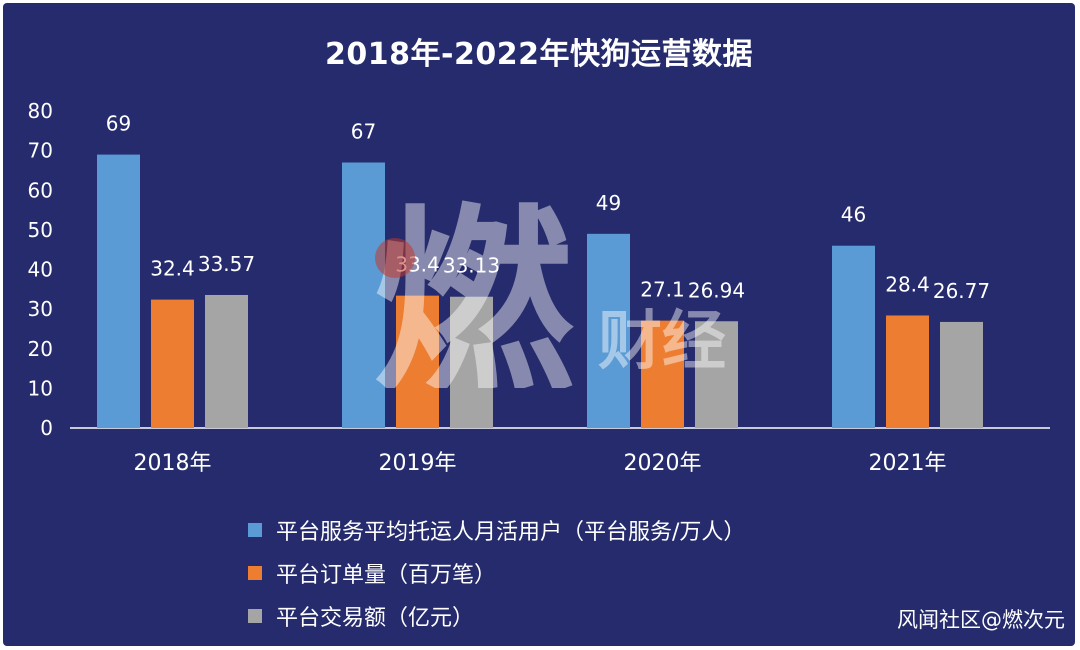 The width and height of the screenshot is (1080, 650). What do you see at coordinates (363, 132) in the screenshot?
I see `data-label: 67` at bounding box center [363, 132].